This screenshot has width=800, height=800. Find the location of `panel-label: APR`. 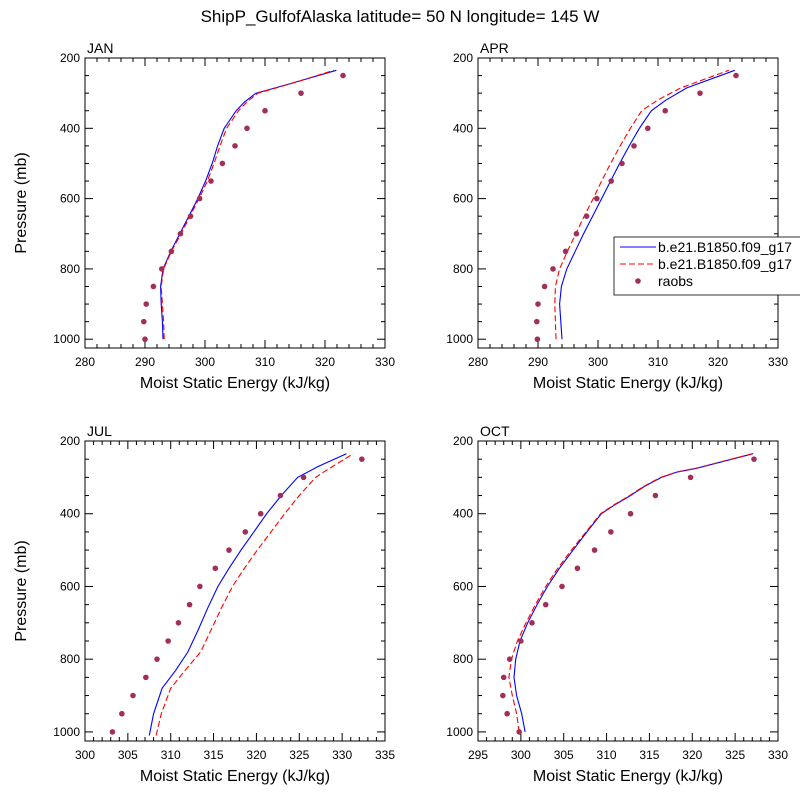

panel-label: APR is located at coordinates (494, 48).